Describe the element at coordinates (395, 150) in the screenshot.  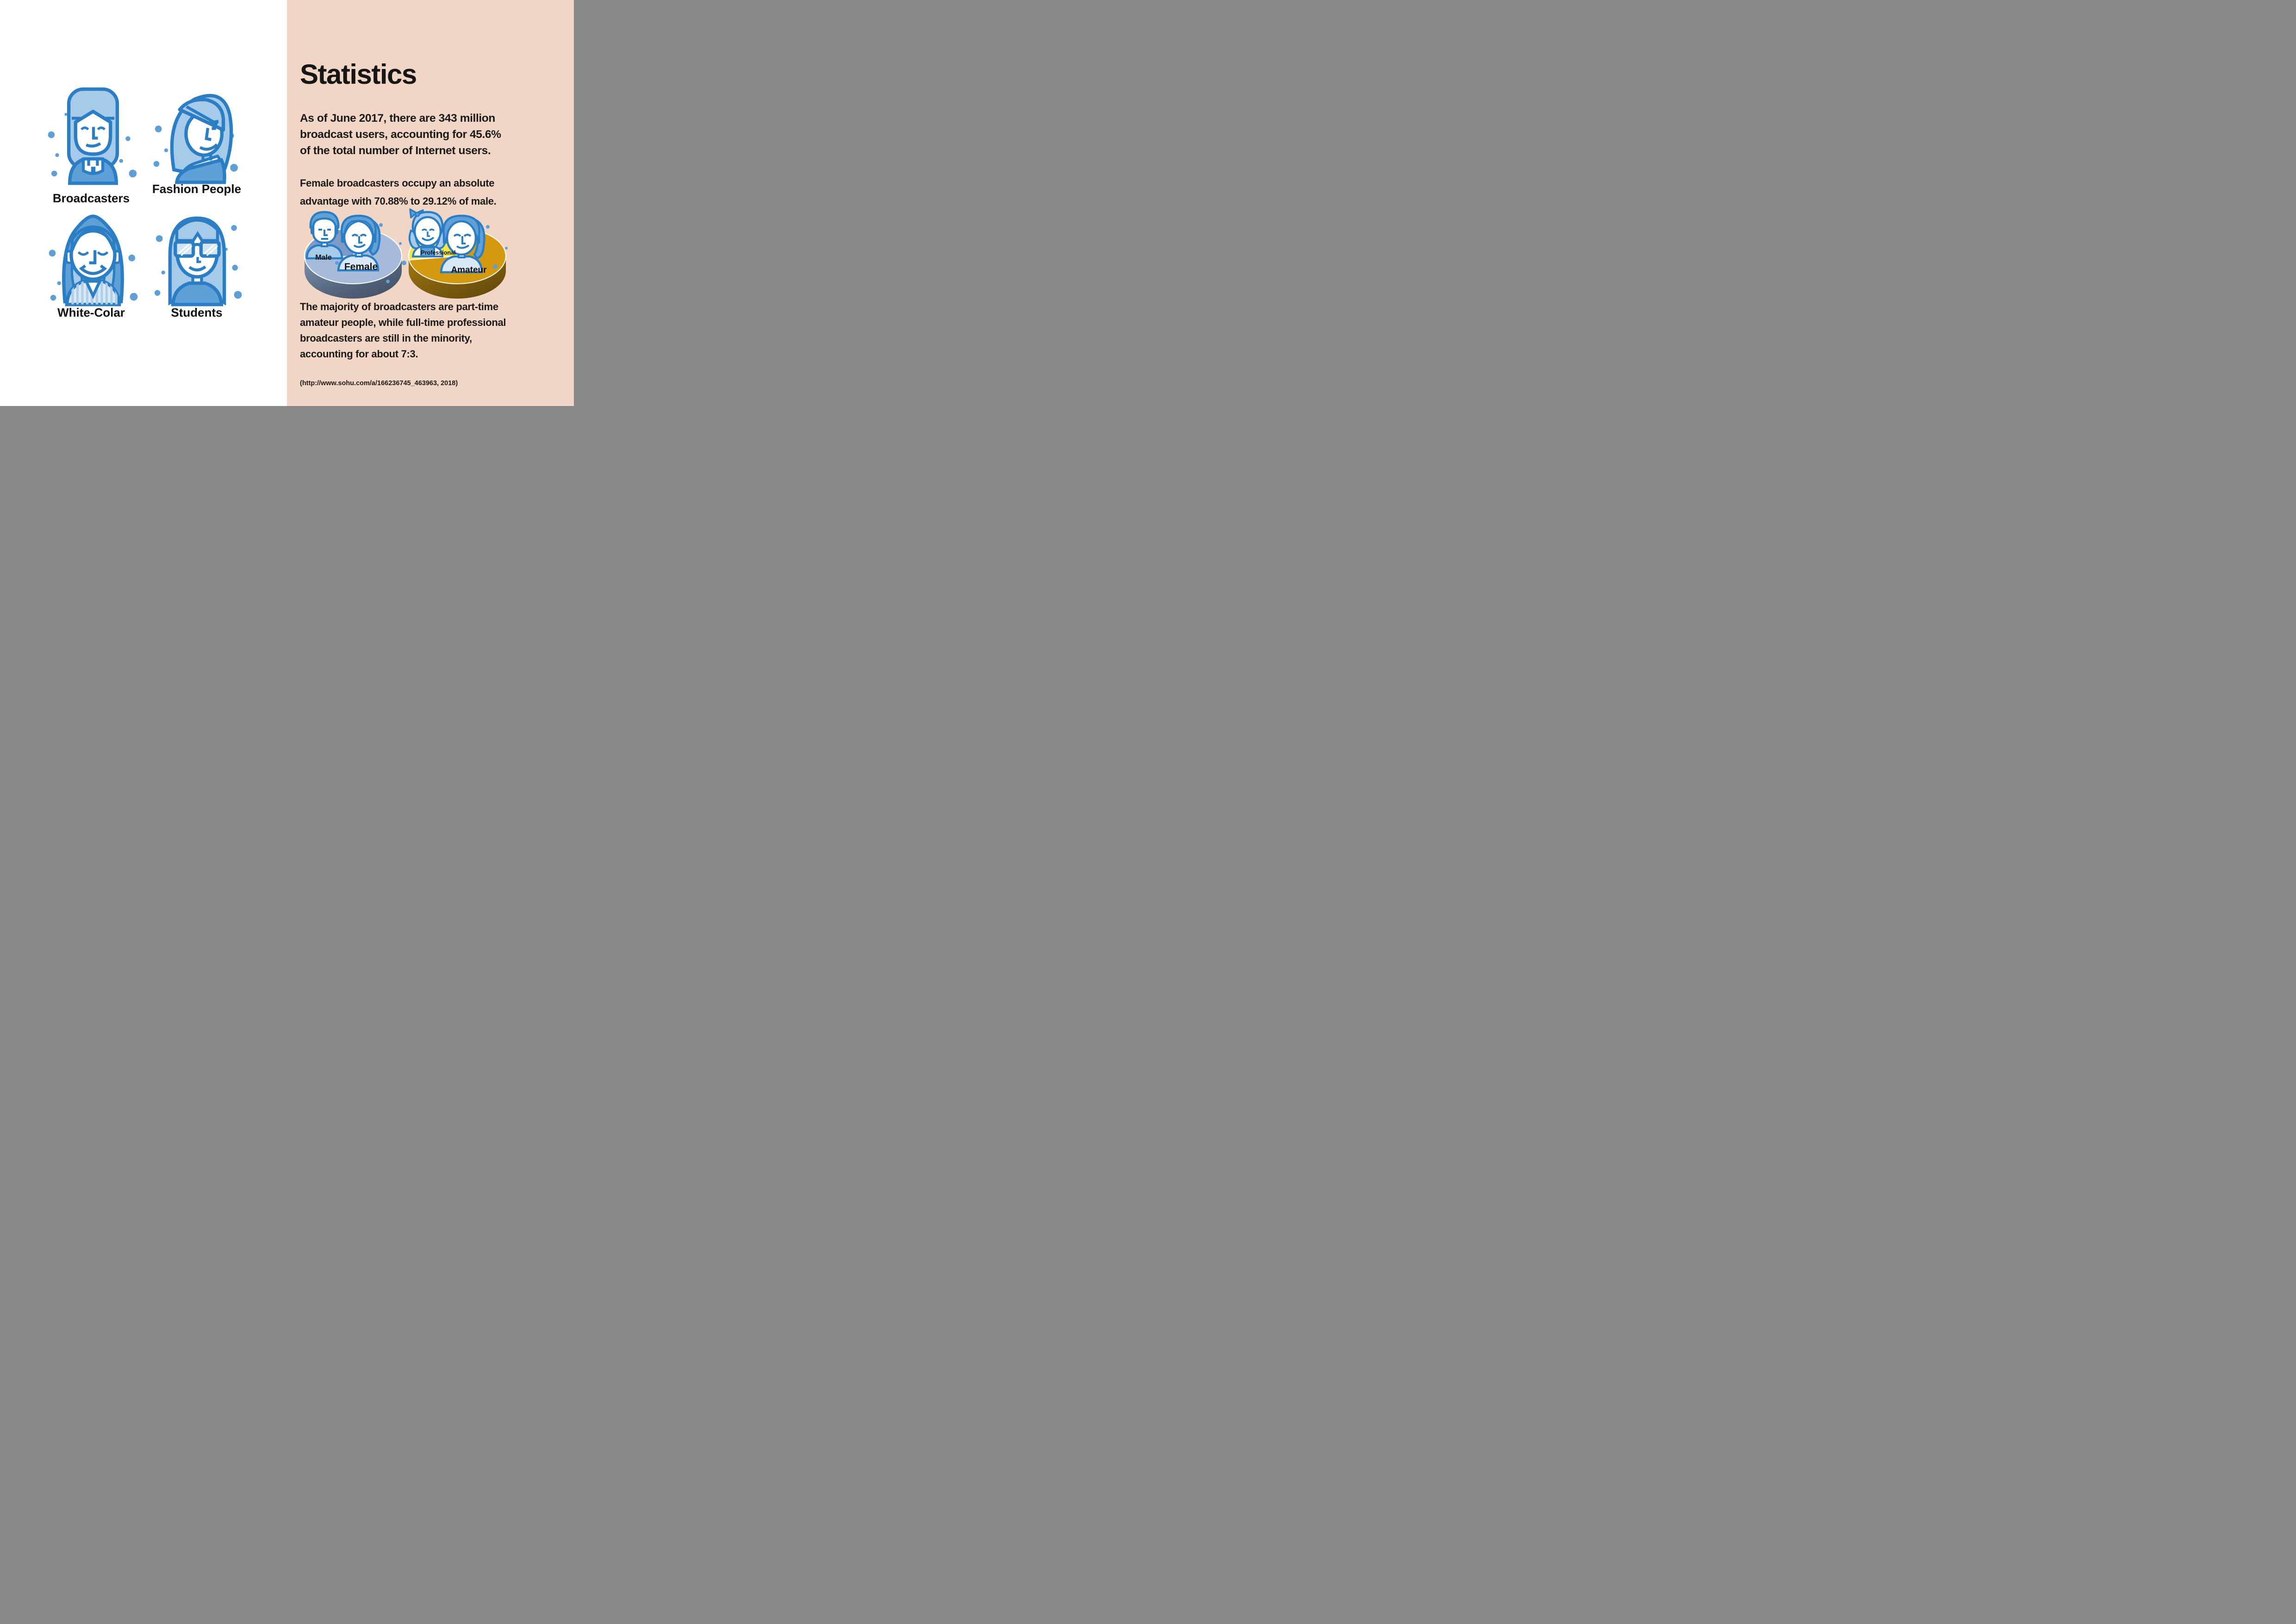
I see `intro-line: of the total number of Internet users.` at that location.